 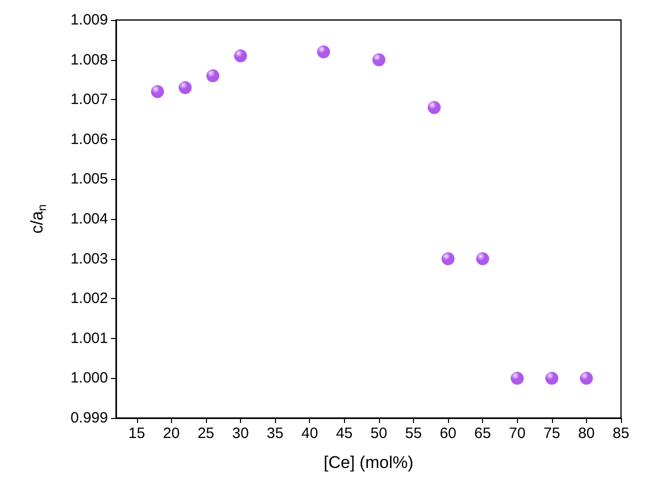 What do you see at coordinates (413, 433) in the screenshot?
I see `x-tick-label: 55` at bounding box center [413, 433].